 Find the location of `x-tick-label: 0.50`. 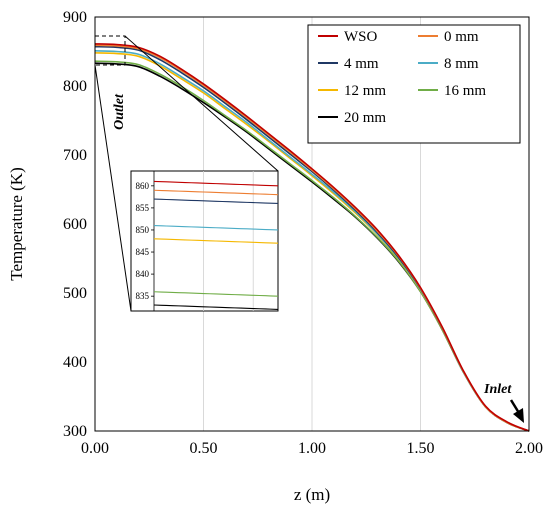

x-tick-label: 0.50 is located at coordinates (204, 448).